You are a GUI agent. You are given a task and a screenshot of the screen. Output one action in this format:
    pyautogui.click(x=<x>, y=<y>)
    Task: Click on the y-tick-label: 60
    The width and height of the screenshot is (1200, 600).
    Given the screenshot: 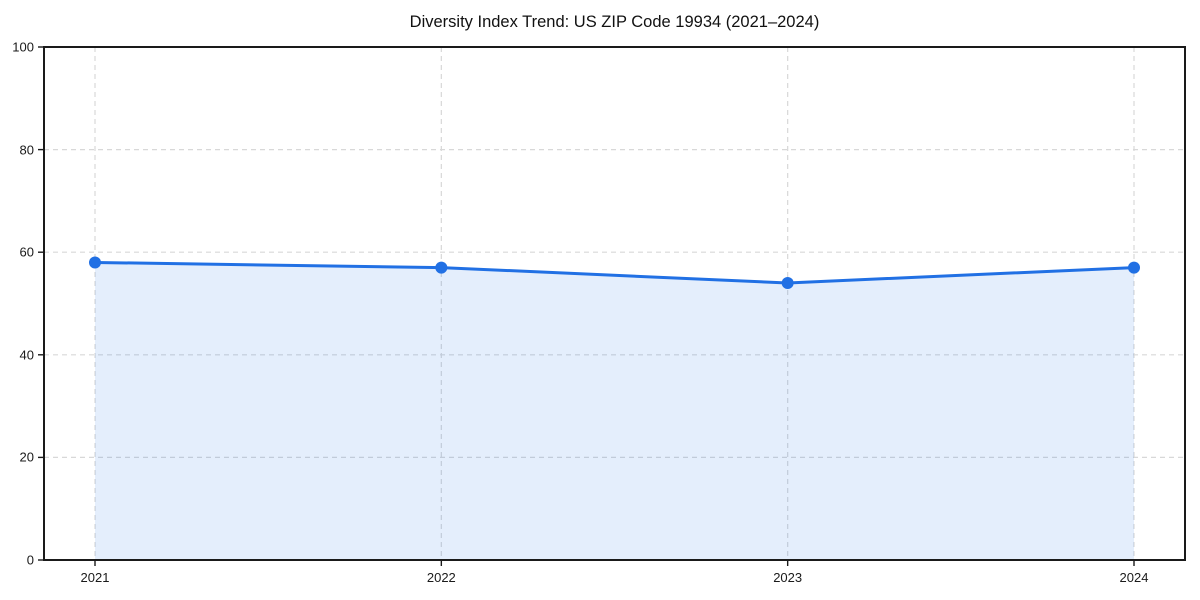 What is the action you would take?
    pyautogui.click(x=26, y=252)
    